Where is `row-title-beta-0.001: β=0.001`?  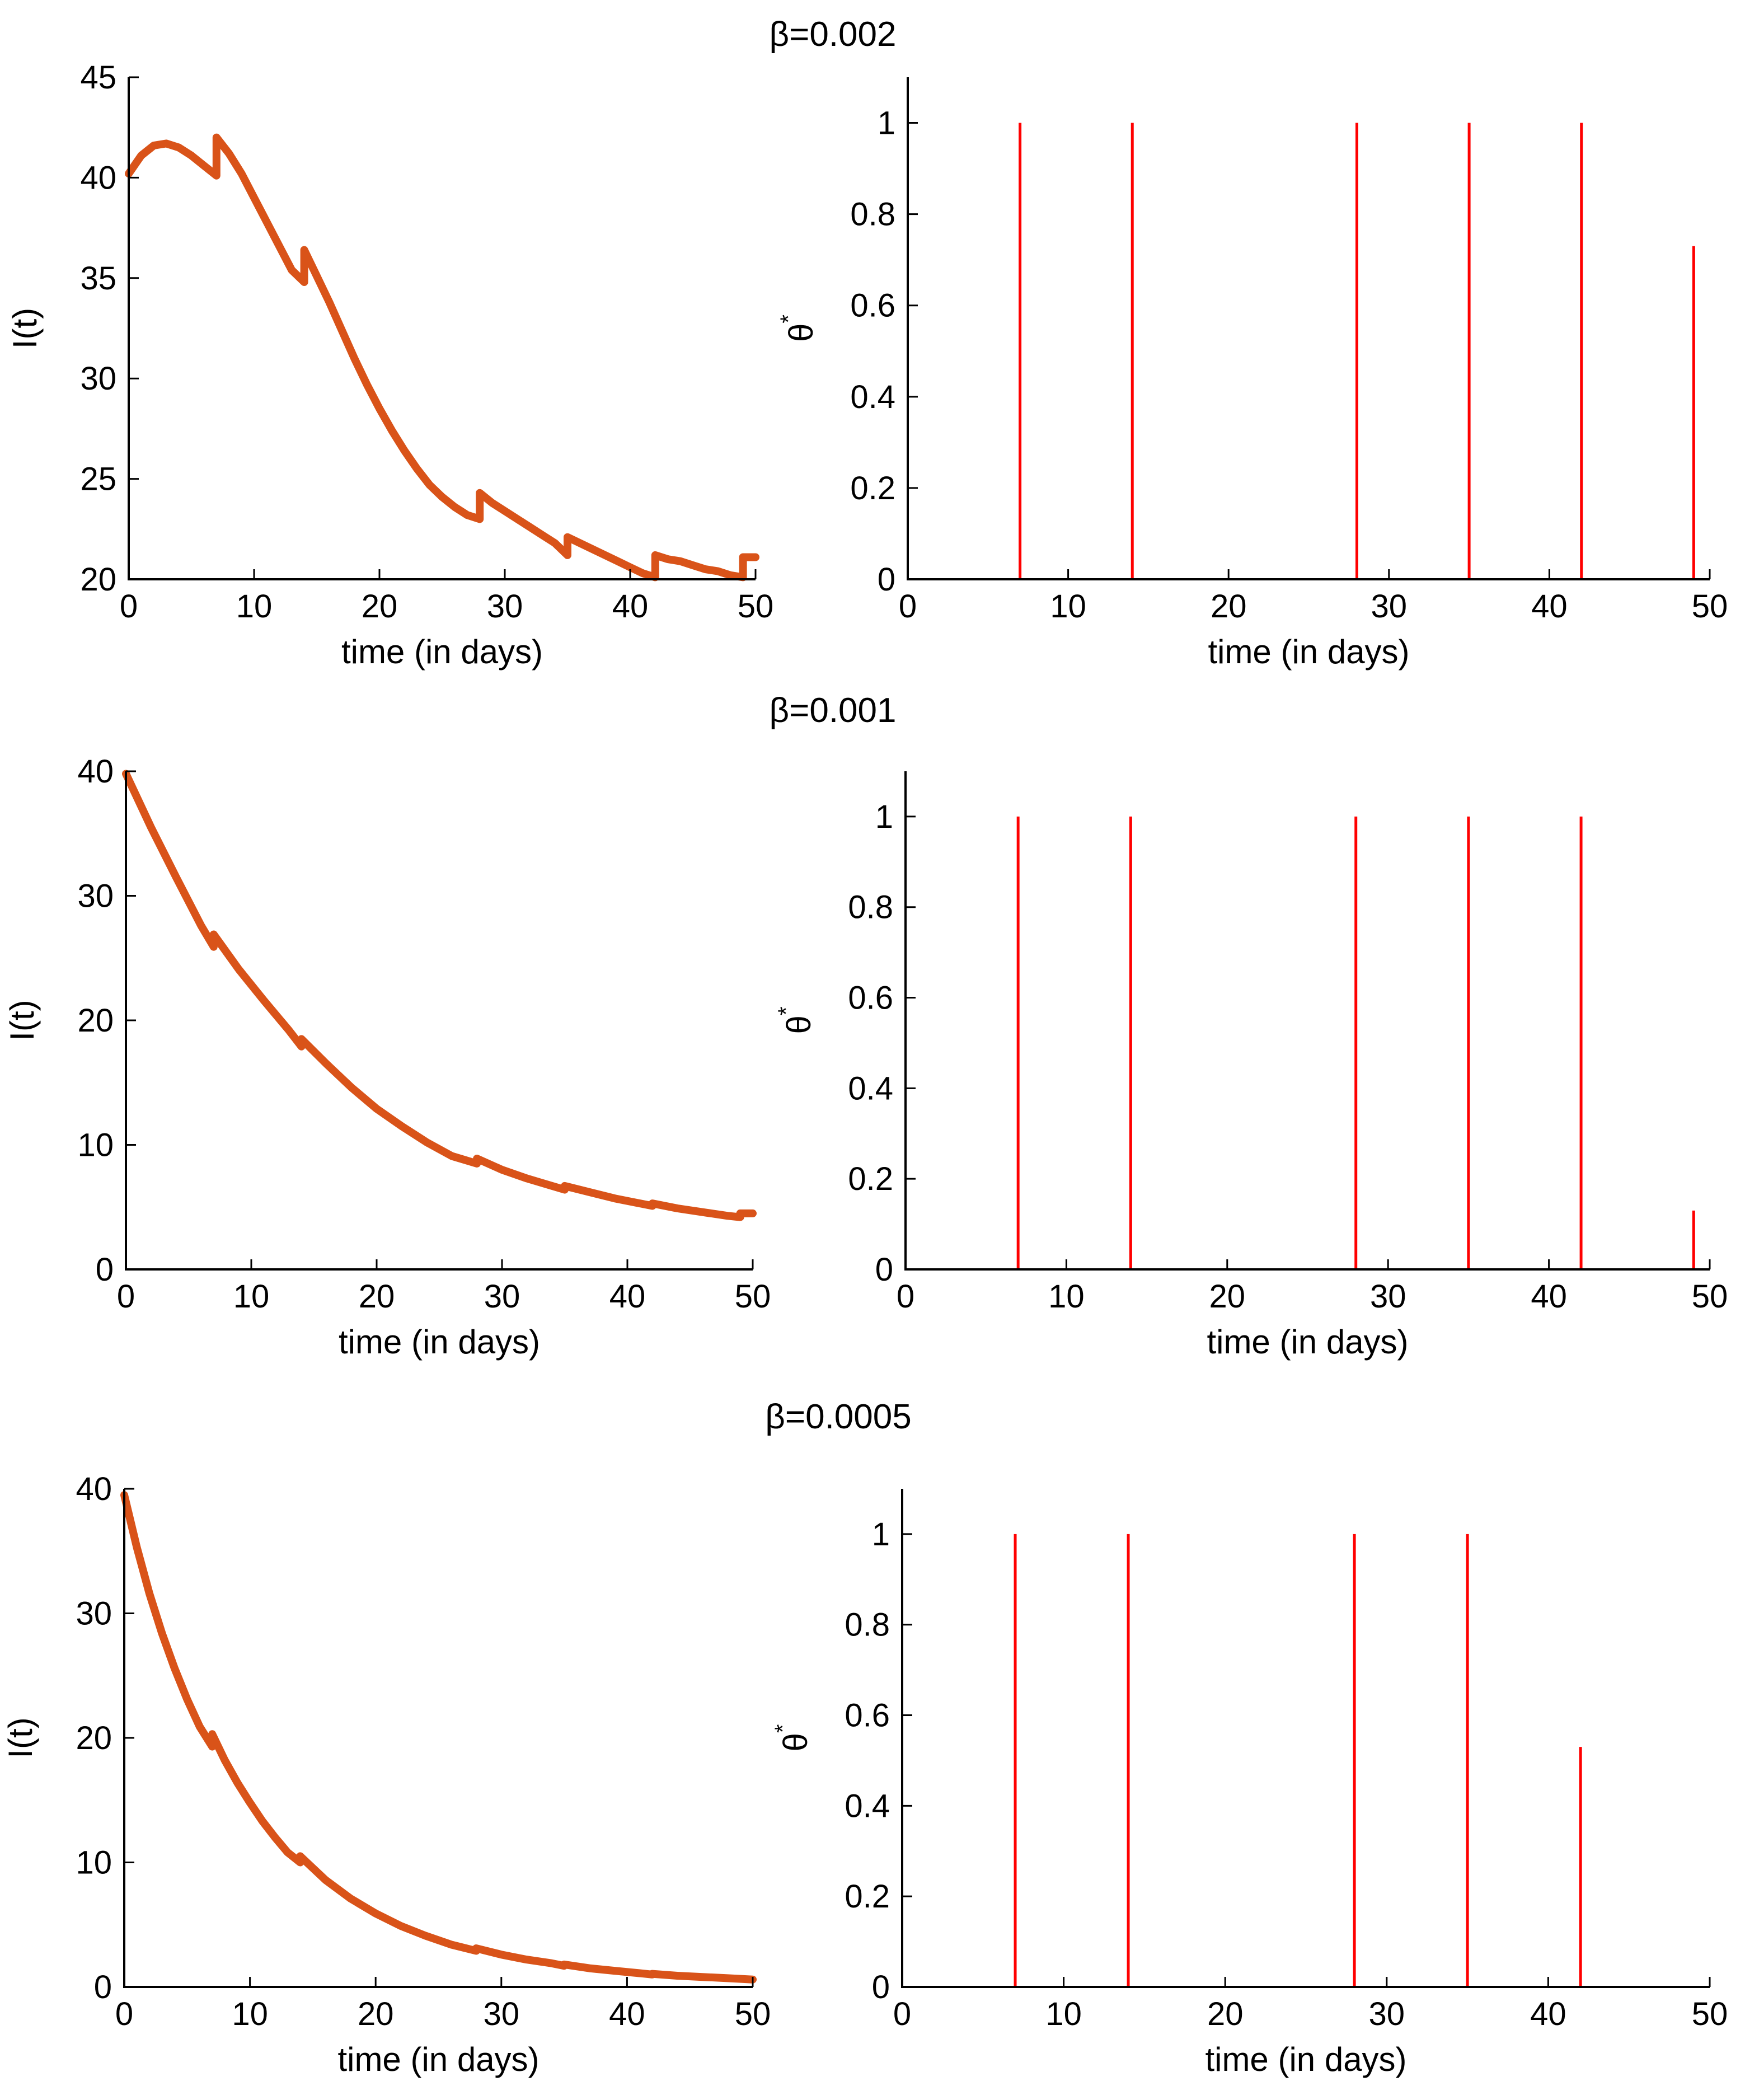
row-title-beta-0.001: β=0.001 is located at coordinates (832, 710).